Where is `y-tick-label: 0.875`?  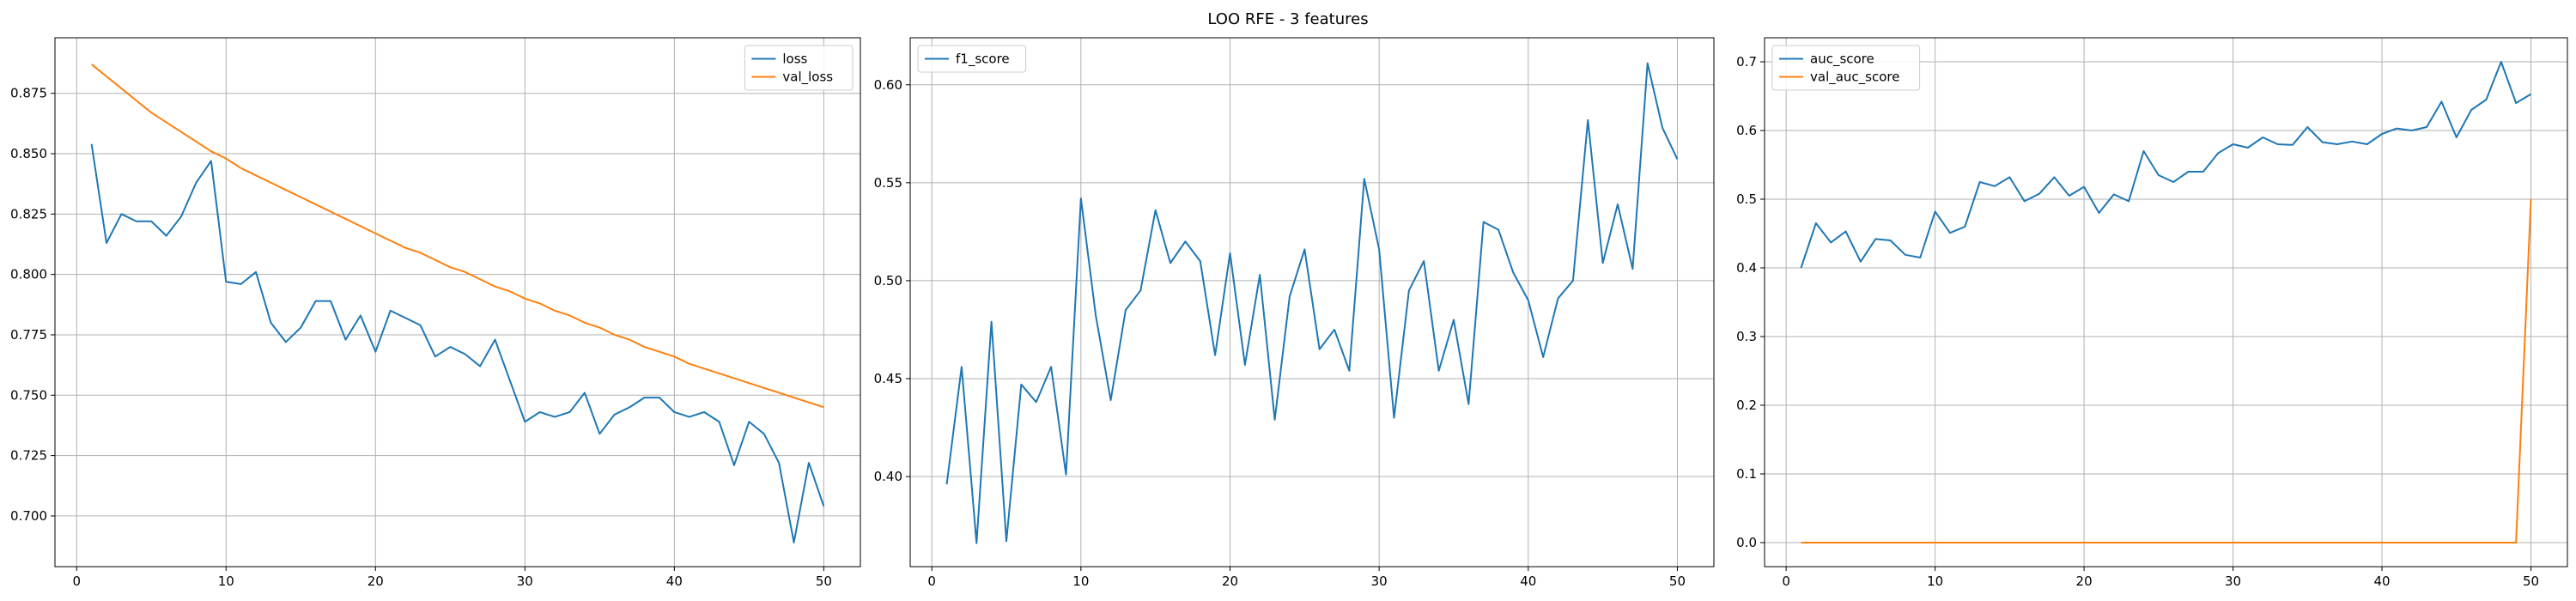
y-tick-label: 0.875 is located at coordinates (28, 93).